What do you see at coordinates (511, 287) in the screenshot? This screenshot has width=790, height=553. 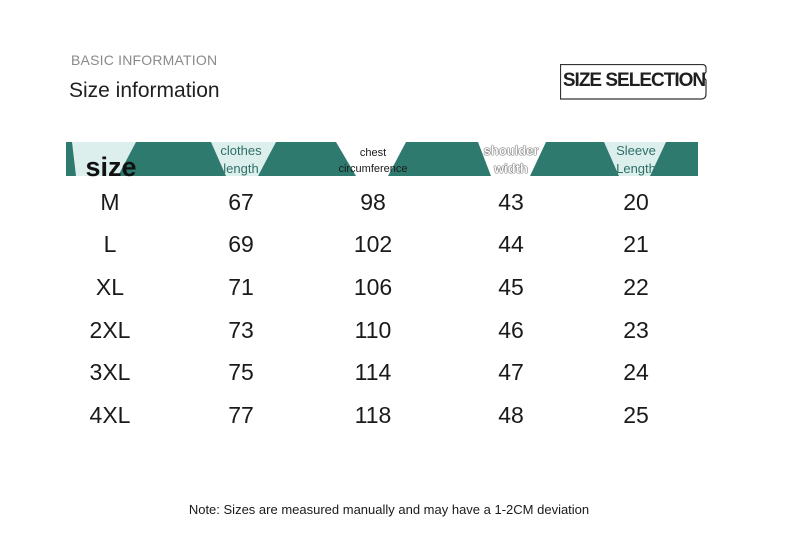 I see `shoulder-width-cell: 45` at bounding box center [511, 287].